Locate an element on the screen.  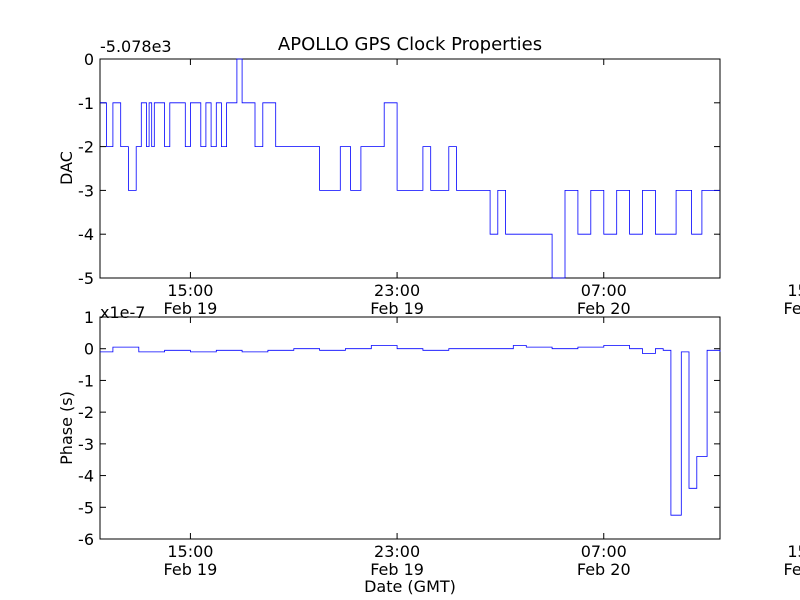
chart-title: APOLLO GPS Clock Properties is located at coordinates (410, 44).